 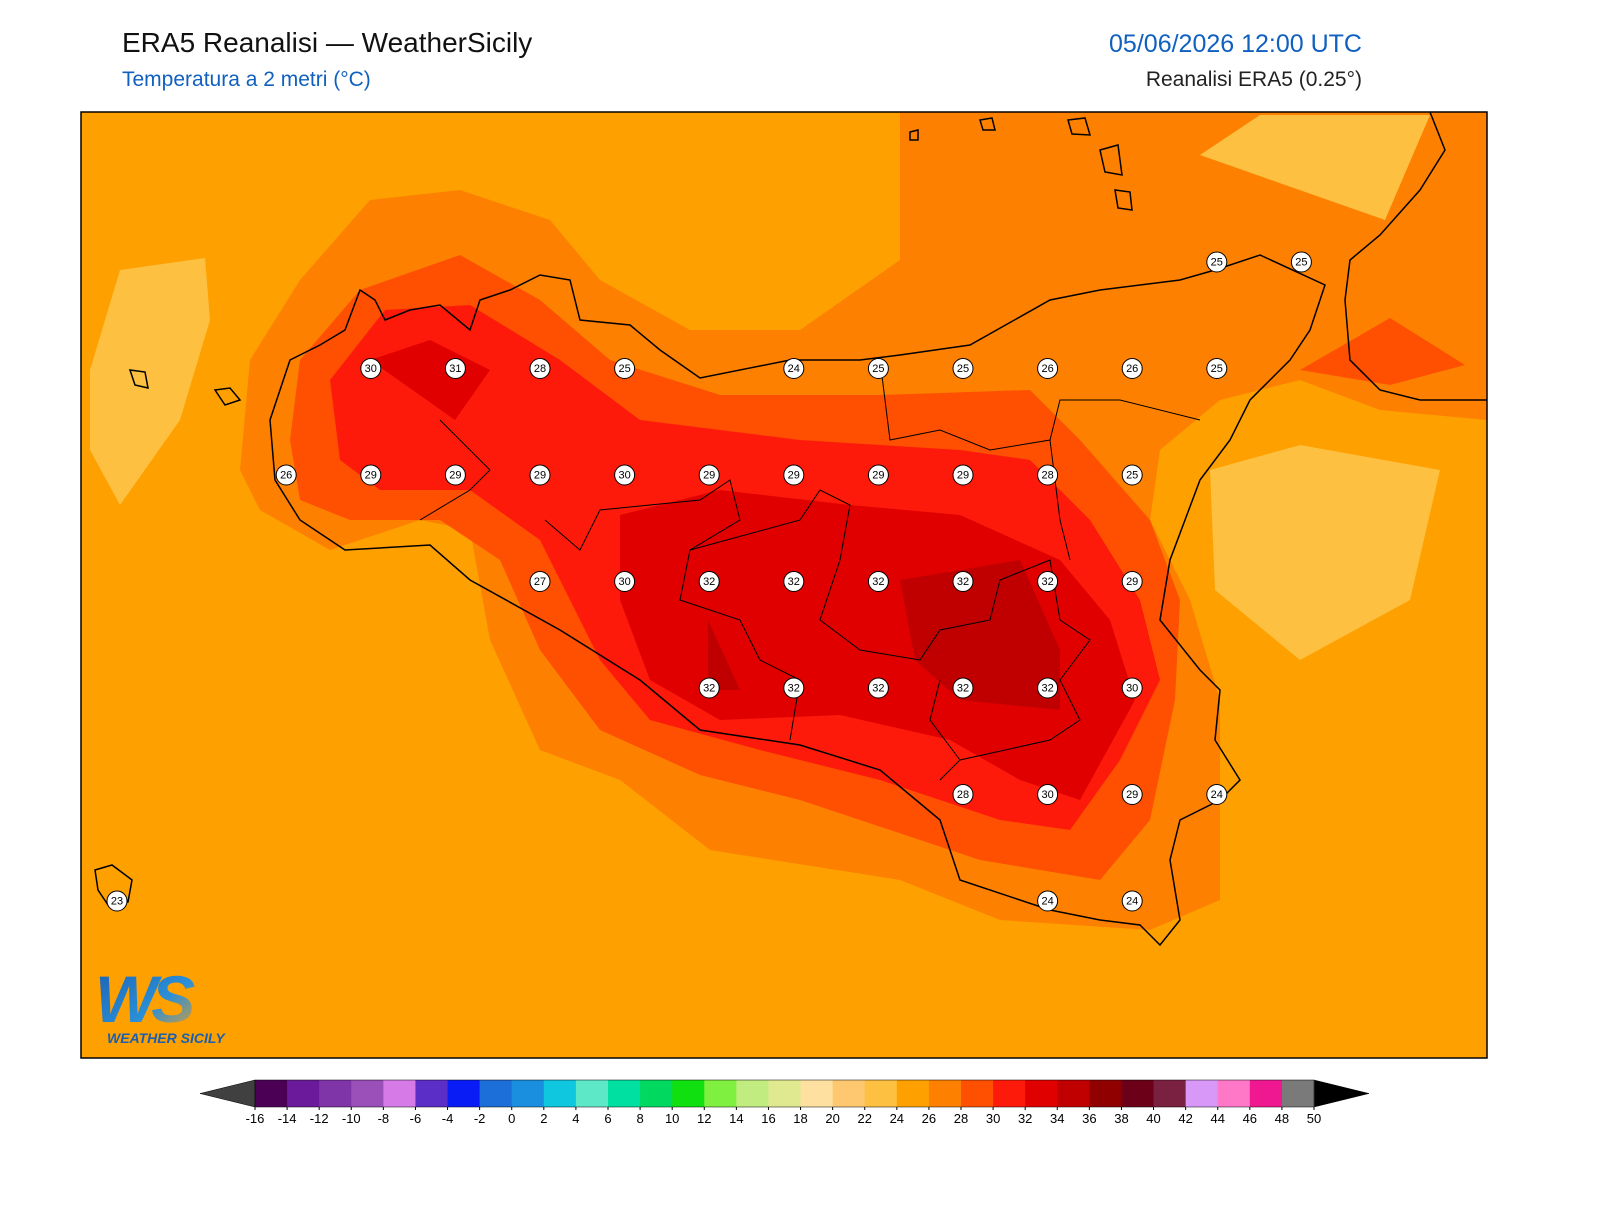 What do you see at coordinates (319, 1118) in the screenshot?
I see `colorbar-label: -12` at bounding box center [319, 1118].